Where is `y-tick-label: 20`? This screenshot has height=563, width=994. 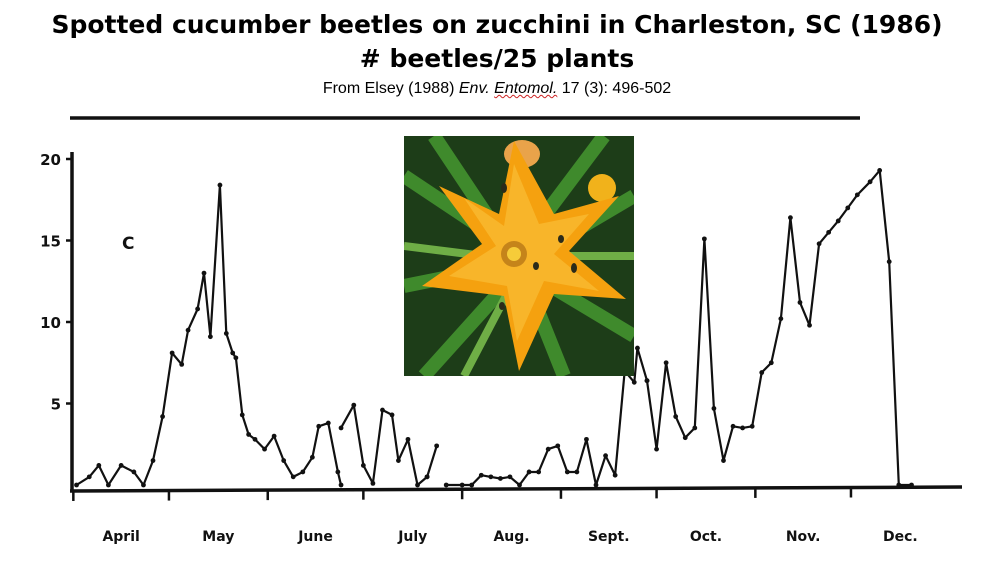
y-tick-label: 20 is located at coordinates (50, 160).